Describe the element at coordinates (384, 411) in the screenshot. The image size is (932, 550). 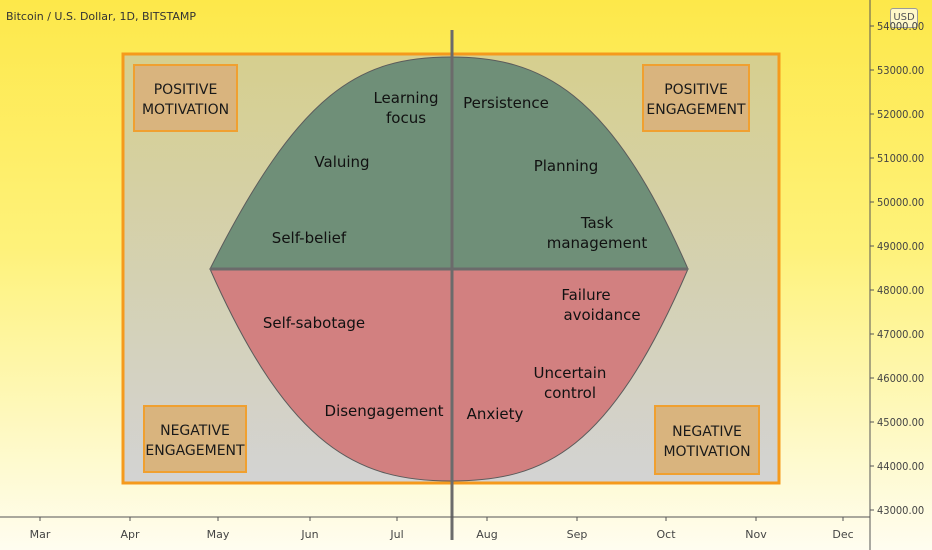
I see `lower-label: Disengagement` at that location.